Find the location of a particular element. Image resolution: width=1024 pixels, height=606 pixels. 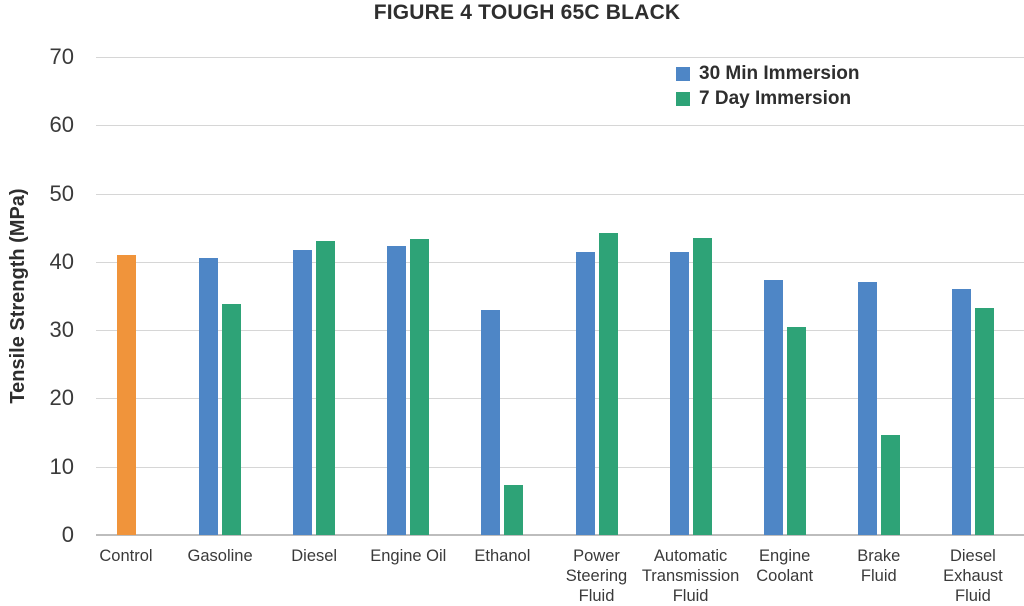

legend: 30 Min Immersion 7 Day Immersion is located at coordinates (768, 88).